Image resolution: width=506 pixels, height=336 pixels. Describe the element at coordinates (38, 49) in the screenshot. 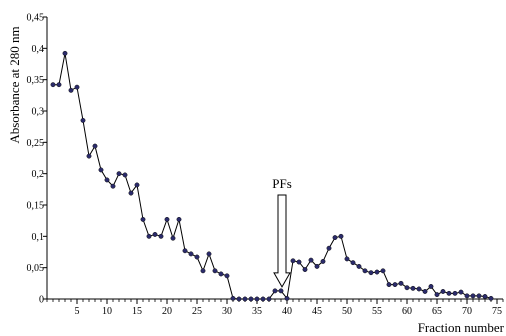

I see `y-tick-label: 0,4` at that location.